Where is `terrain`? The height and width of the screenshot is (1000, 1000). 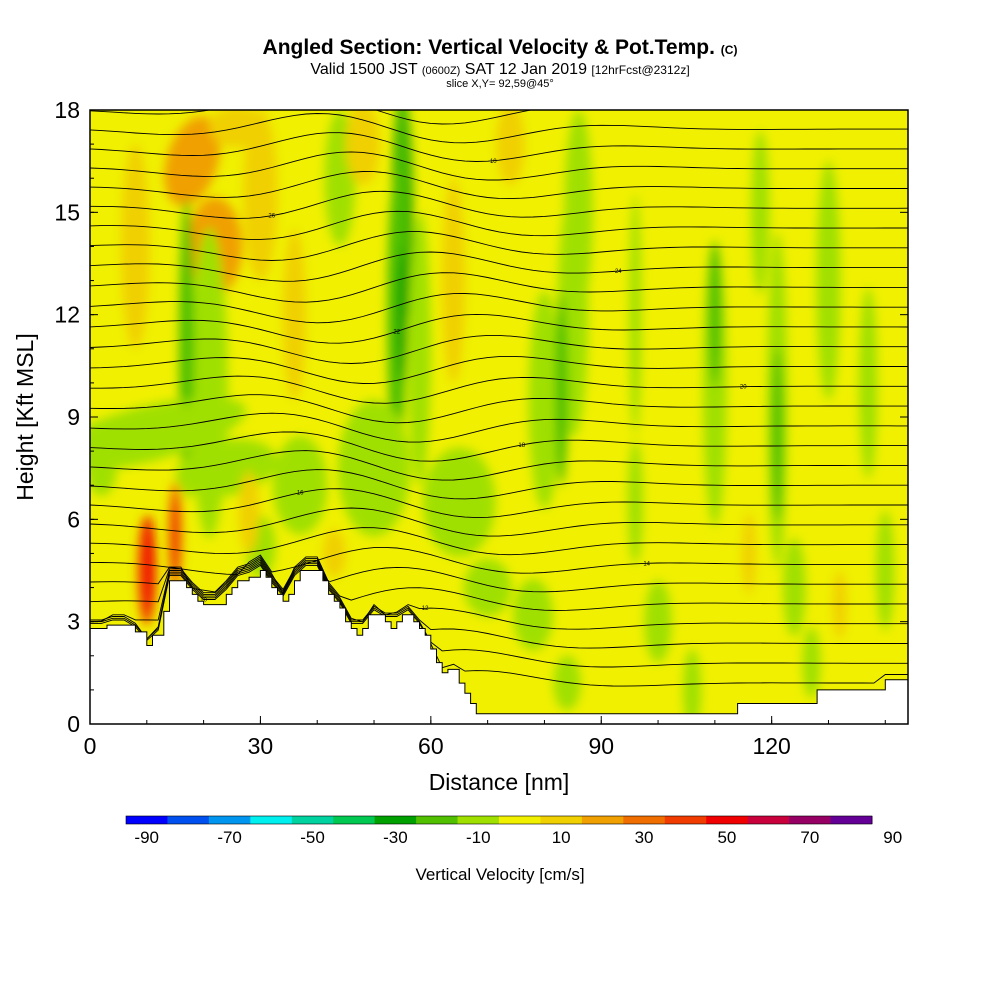
terrain is located at coordinates (499, 647).